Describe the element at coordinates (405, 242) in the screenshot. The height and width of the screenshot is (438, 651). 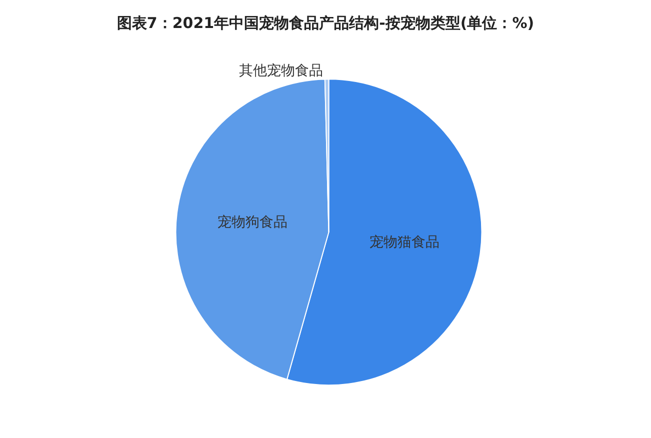
I see `slice-label: 宠物猫食品` at that location.